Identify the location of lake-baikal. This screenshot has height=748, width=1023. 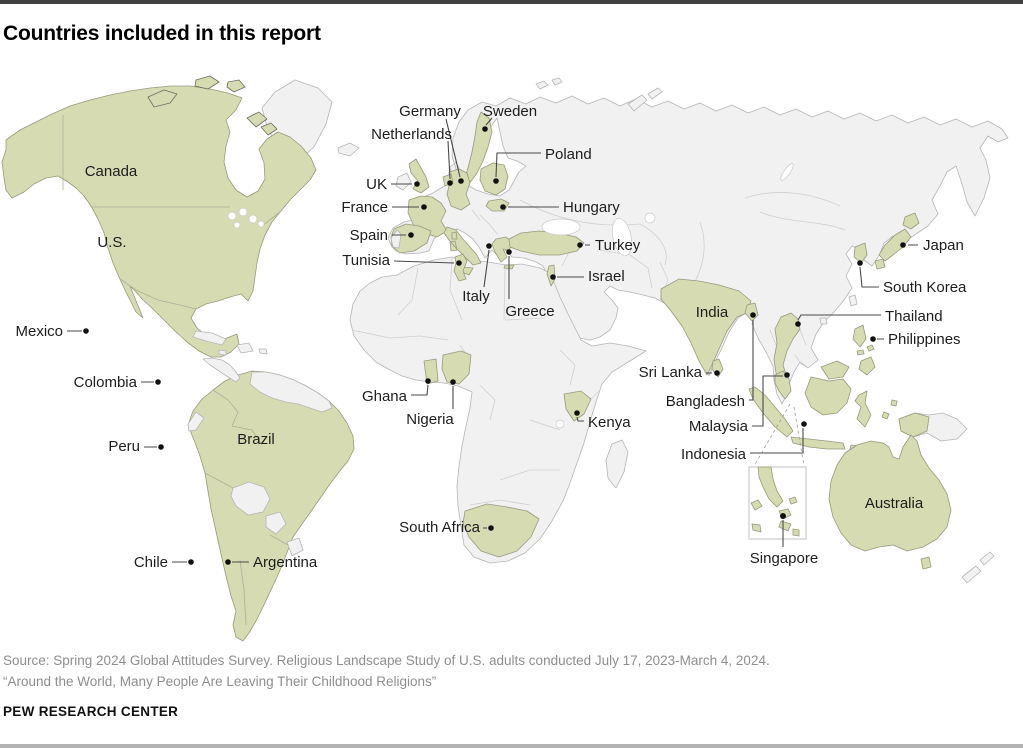
(787, 172).